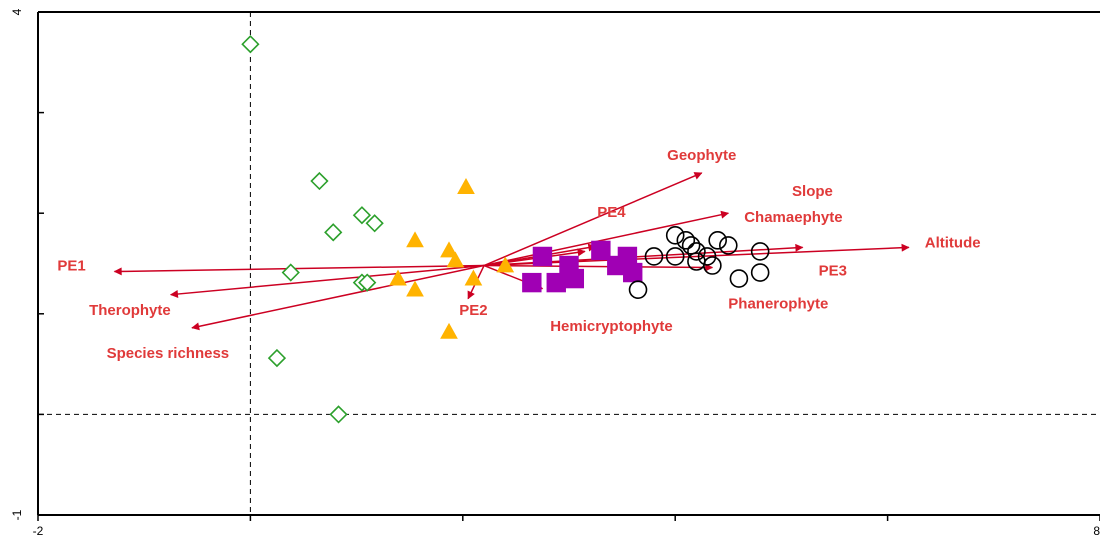 Image resolution: width=1100 pixels, height=540 pixels. I want to click on vector-label-pe2: PE2, so click(473, 310).